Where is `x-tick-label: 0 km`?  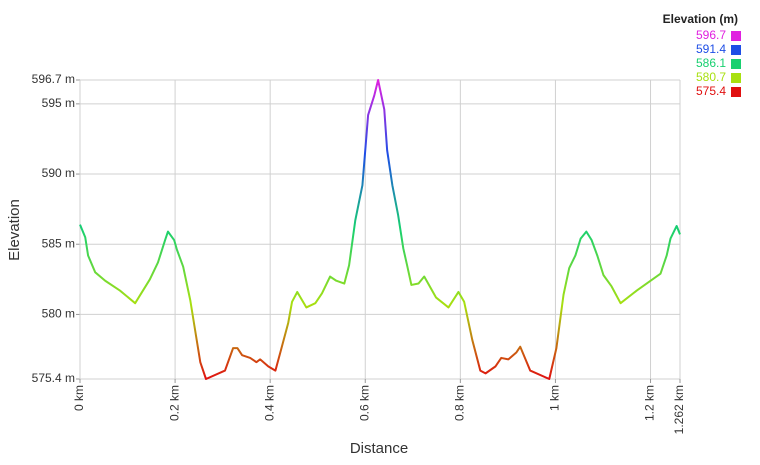 x-tick-label: 0 km is located at coordinates (79, 398).